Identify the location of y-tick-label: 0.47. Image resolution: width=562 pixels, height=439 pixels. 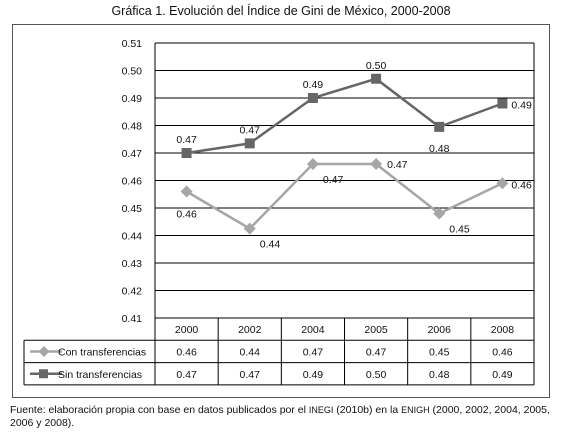
(132, 154).